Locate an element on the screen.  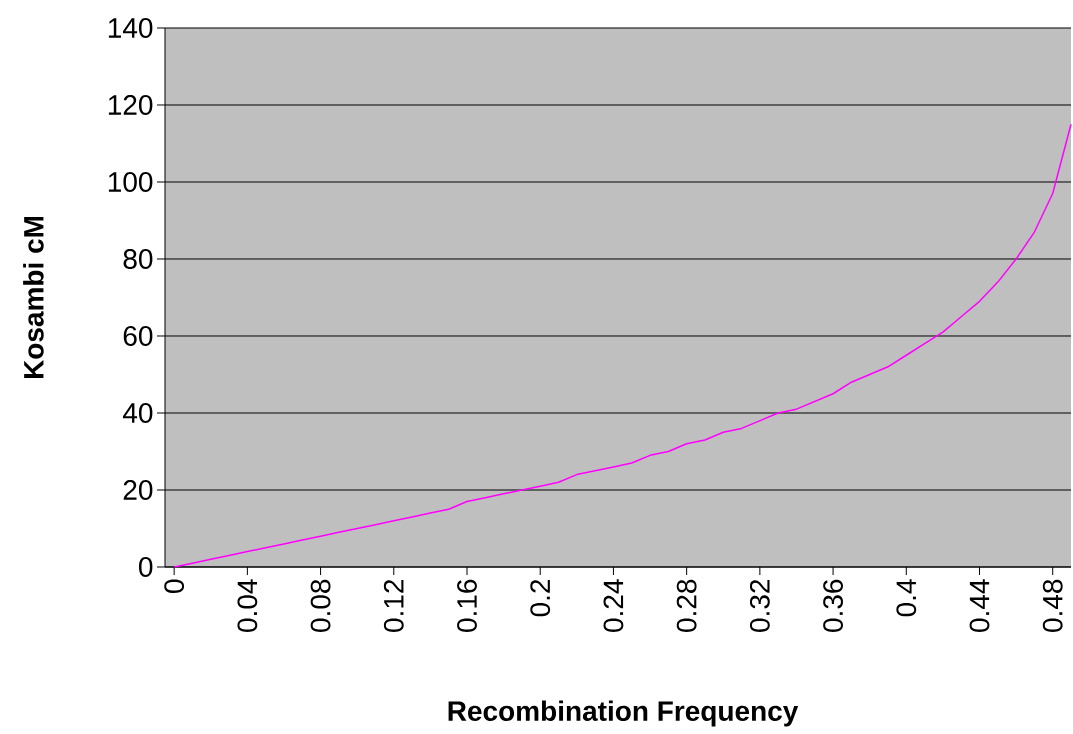
y-tick-label: 20 is located at coordinates (138, 490).